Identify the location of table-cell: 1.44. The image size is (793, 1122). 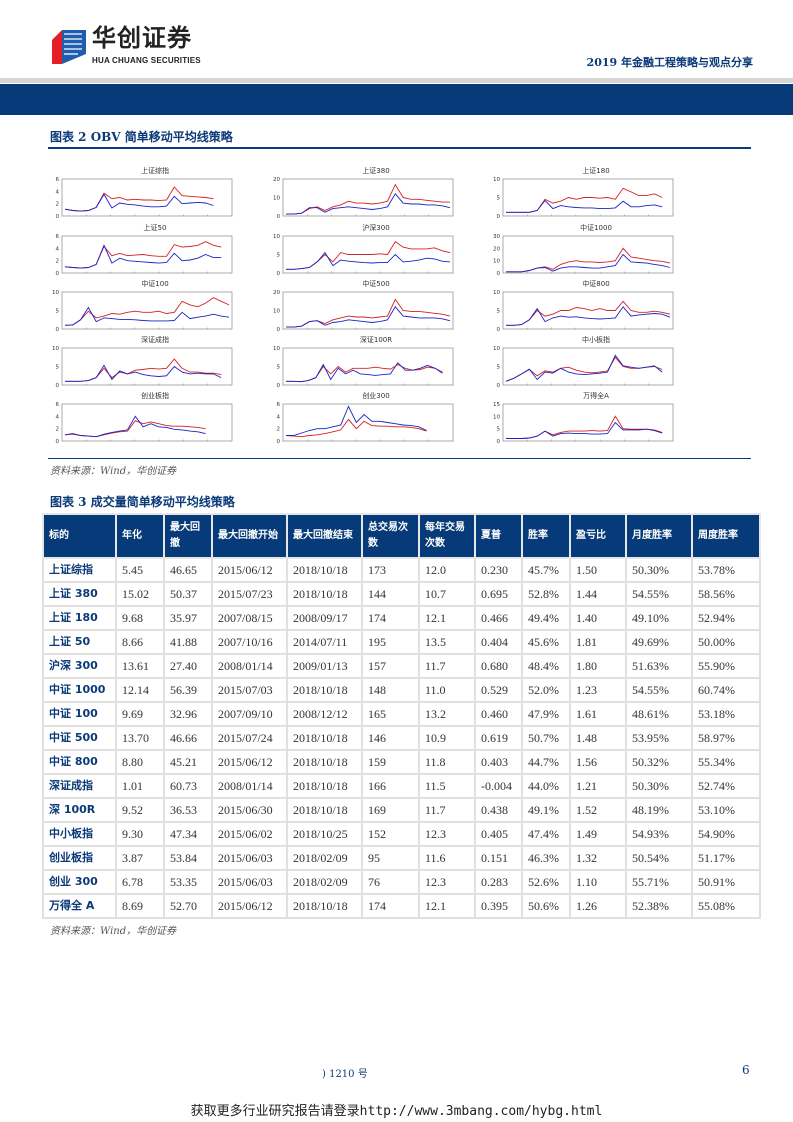
(598, 594).